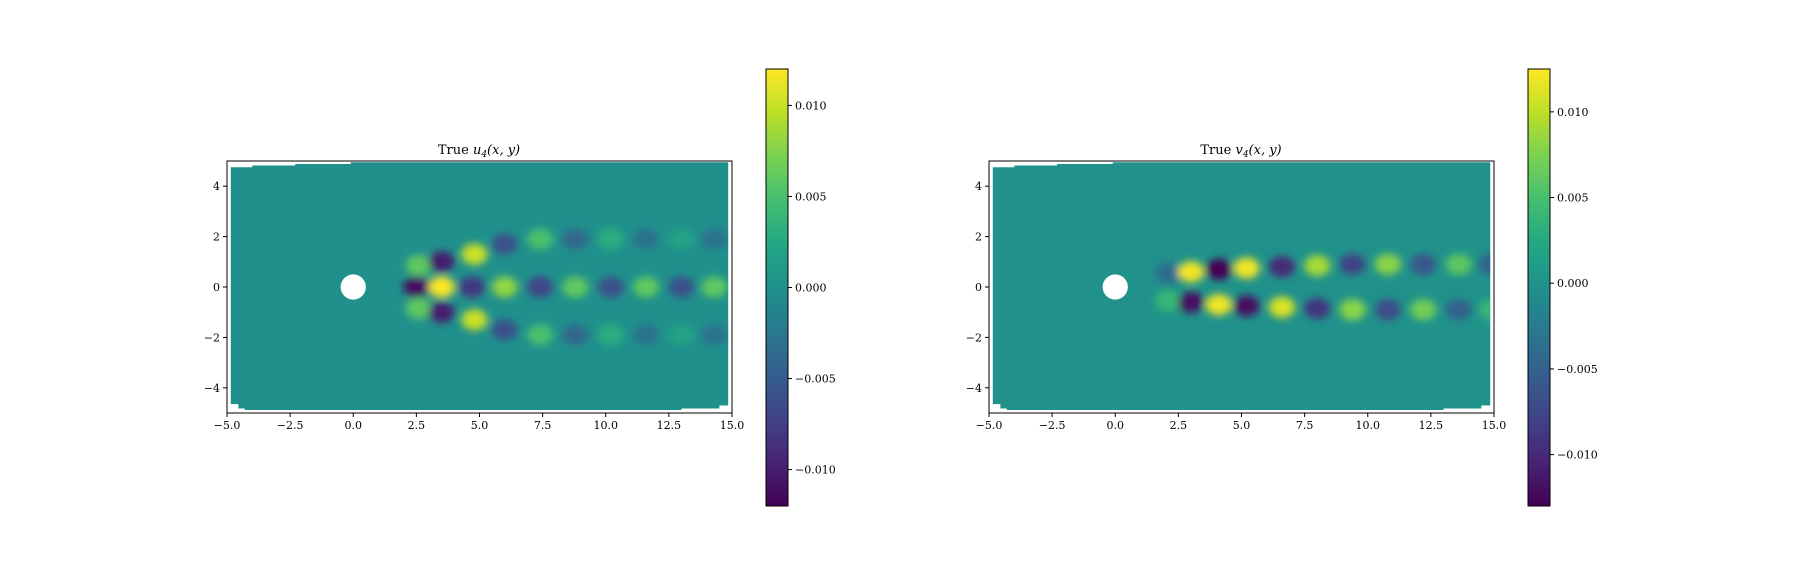 This screenshot has height=576, width=1800. I want to click on x-tick-label: −2.5, so click(1052, 425).